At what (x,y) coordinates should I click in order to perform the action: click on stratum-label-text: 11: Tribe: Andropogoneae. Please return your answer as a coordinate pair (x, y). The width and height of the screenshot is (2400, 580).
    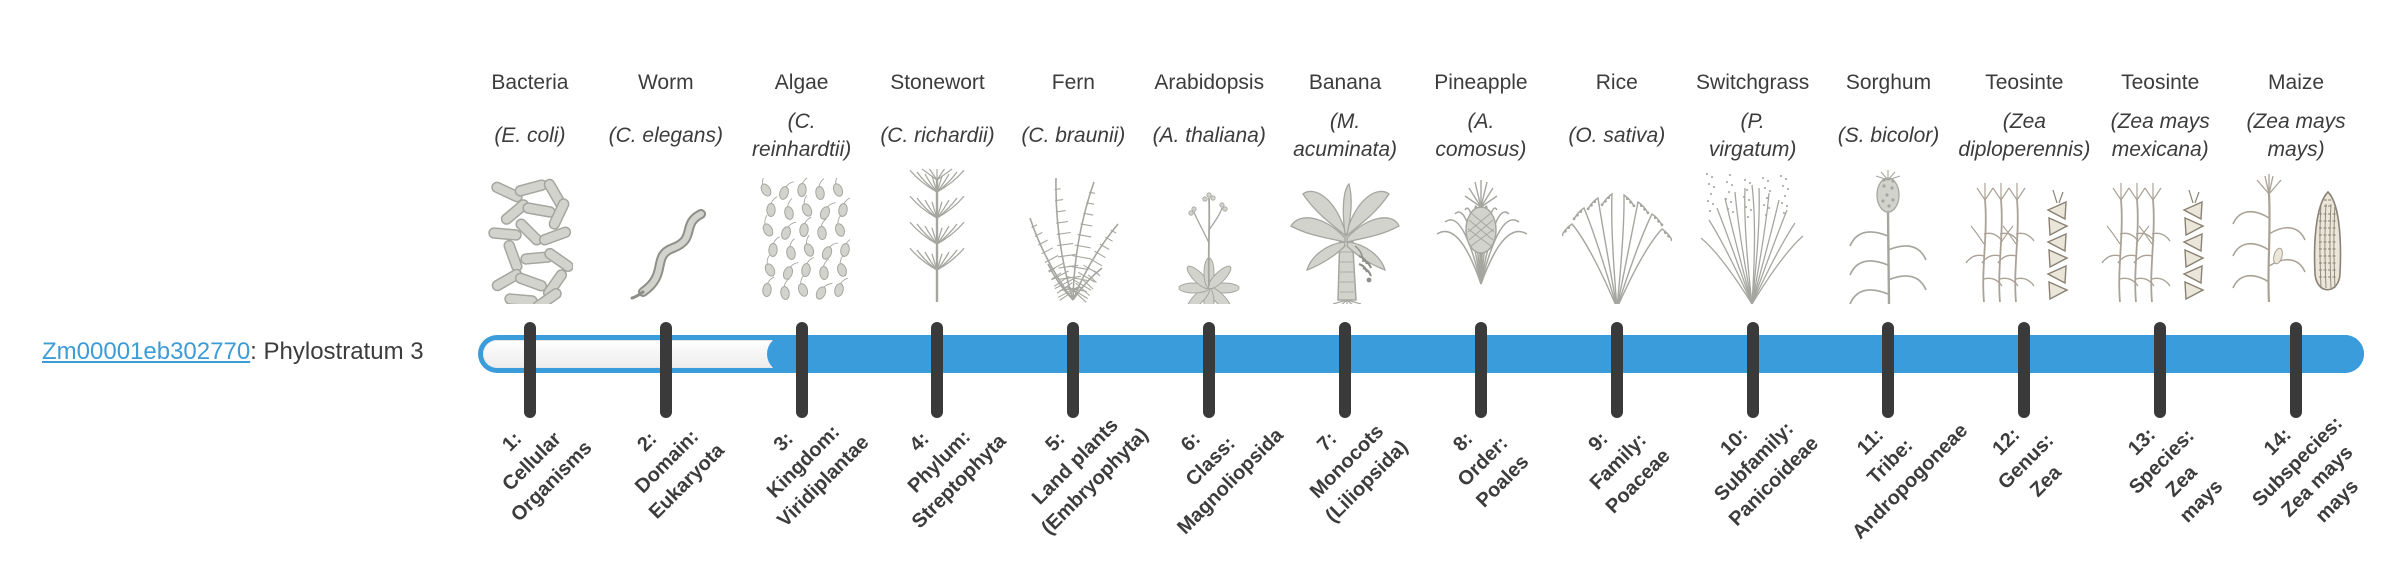
    Looking at the image, I should click on (1909, 481).